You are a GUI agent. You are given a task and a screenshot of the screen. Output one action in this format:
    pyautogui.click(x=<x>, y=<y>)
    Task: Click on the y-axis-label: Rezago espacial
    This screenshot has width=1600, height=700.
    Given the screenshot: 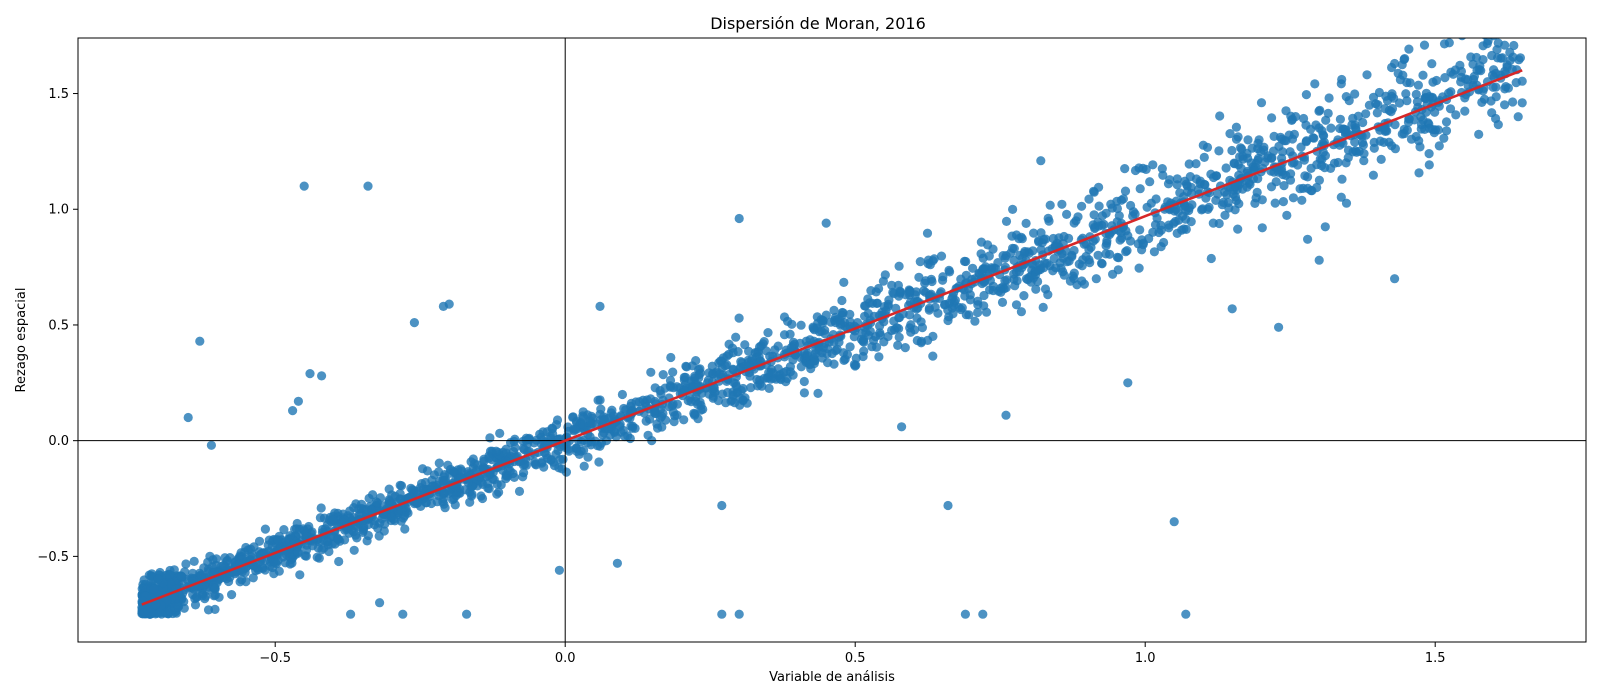 What is the action you would take?
    pyautogui.click(x=21, y=340)
    